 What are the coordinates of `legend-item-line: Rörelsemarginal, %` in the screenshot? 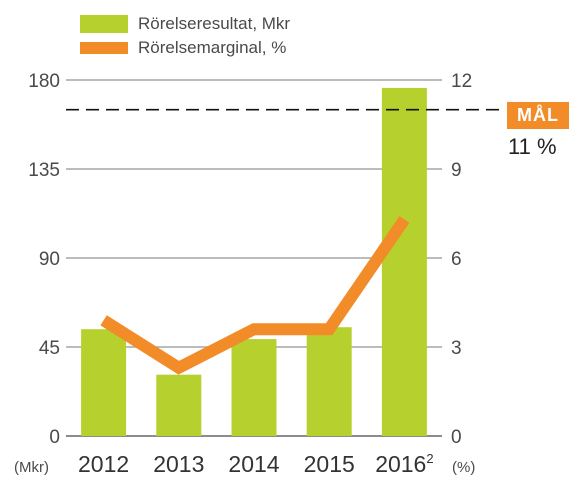 It's located at (185, 48).